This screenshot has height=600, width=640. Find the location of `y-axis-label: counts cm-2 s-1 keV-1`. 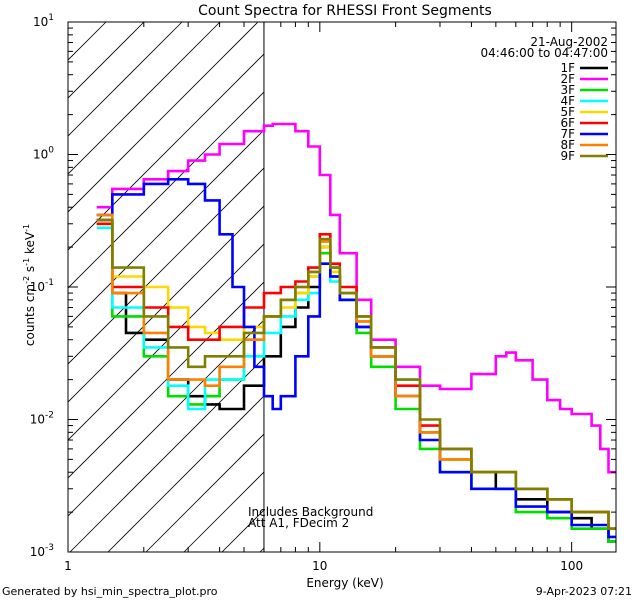

y-axis-label: counts cm-2 s-1 keV-1 is located at coordinates (29, 285).